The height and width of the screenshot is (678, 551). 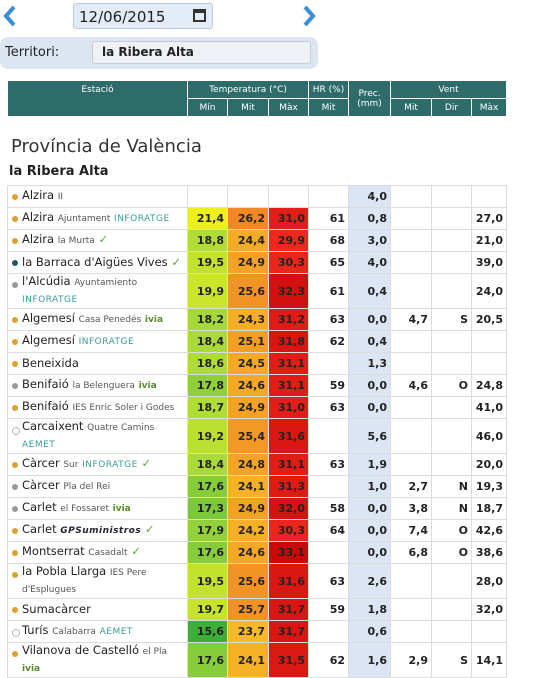 I want to click on controls: 12/06/2015 Territori: la Ribera Alta, so click(x=275, y=35).